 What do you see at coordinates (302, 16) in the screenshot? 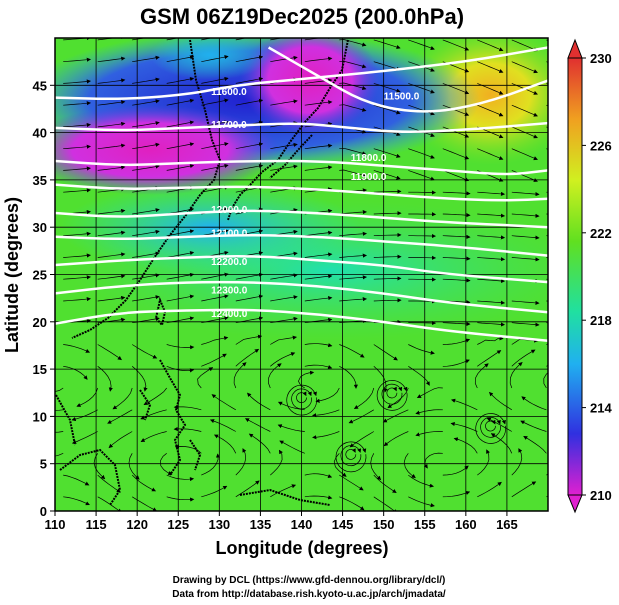
I see `chart-title: GSM 06Z19Dec2025 (200.0hPa)` at bounding box center [302, 16].